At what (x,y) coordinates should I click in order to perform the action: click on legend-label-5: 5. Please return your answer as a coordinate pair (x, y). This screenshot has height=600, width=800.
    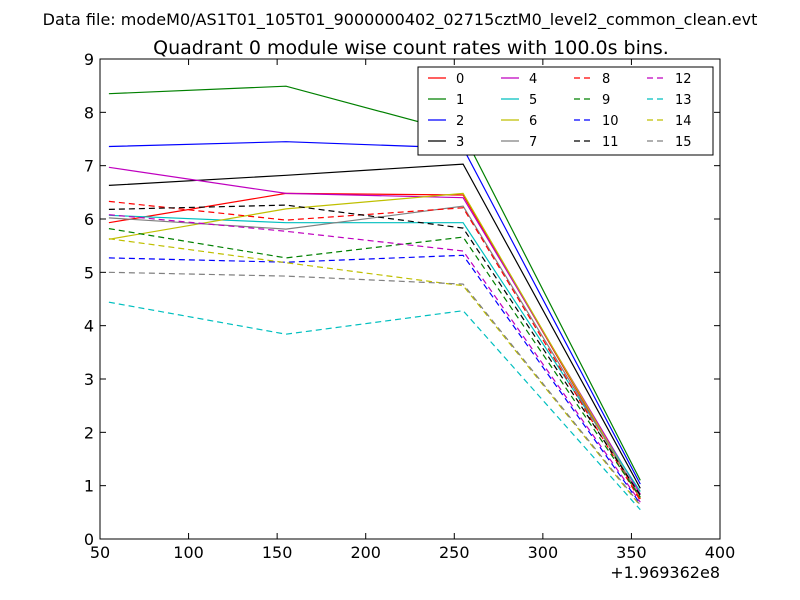
    Looking at the image, I should click on (533, 100).